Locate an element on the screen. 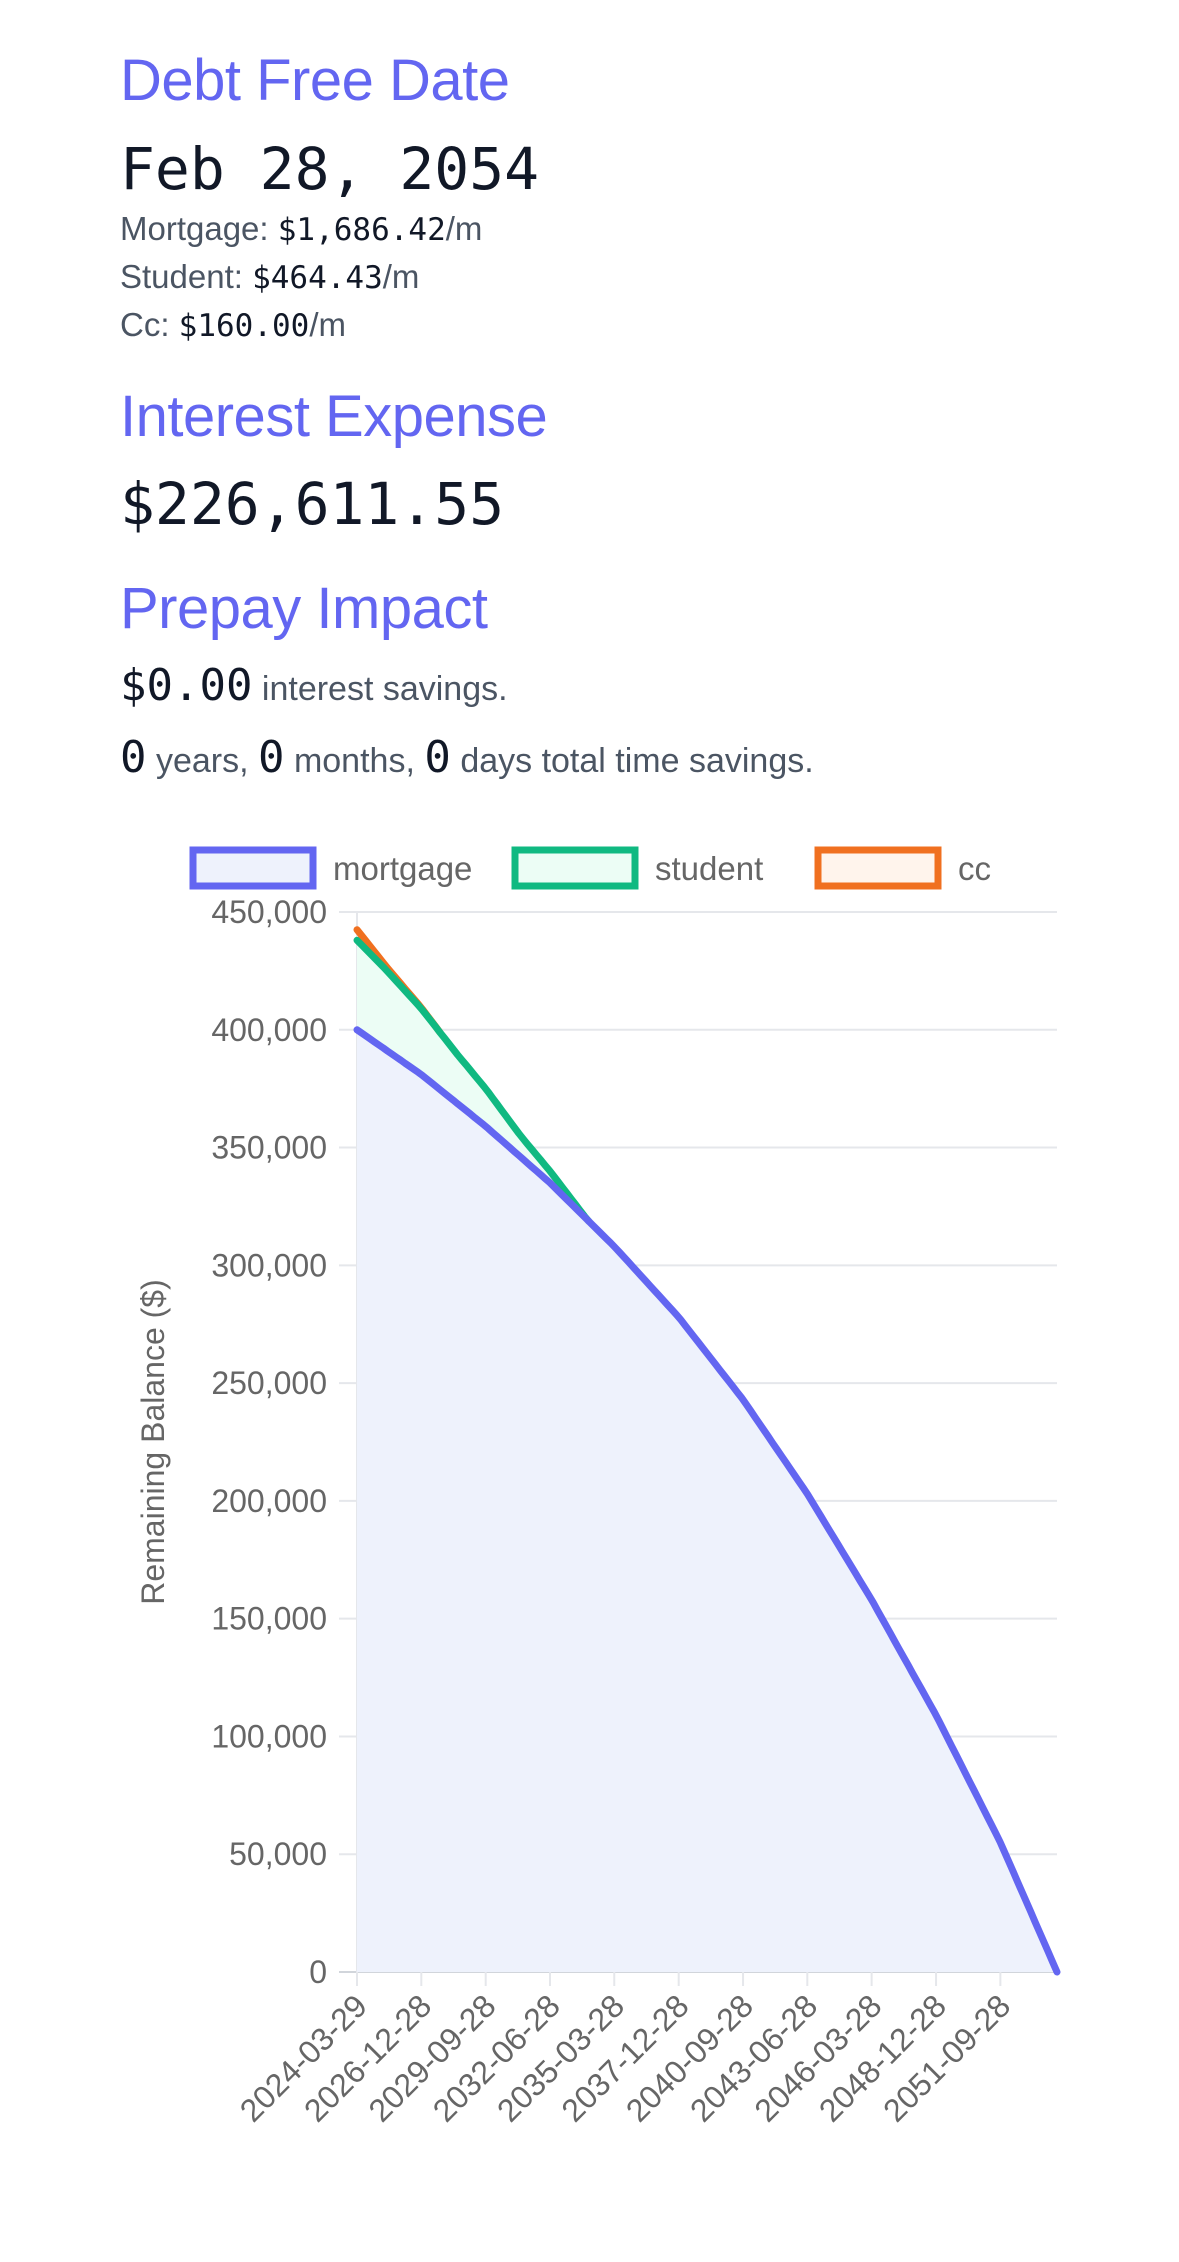  interest-title: Interest Expense is located at coordinates (334, 416).